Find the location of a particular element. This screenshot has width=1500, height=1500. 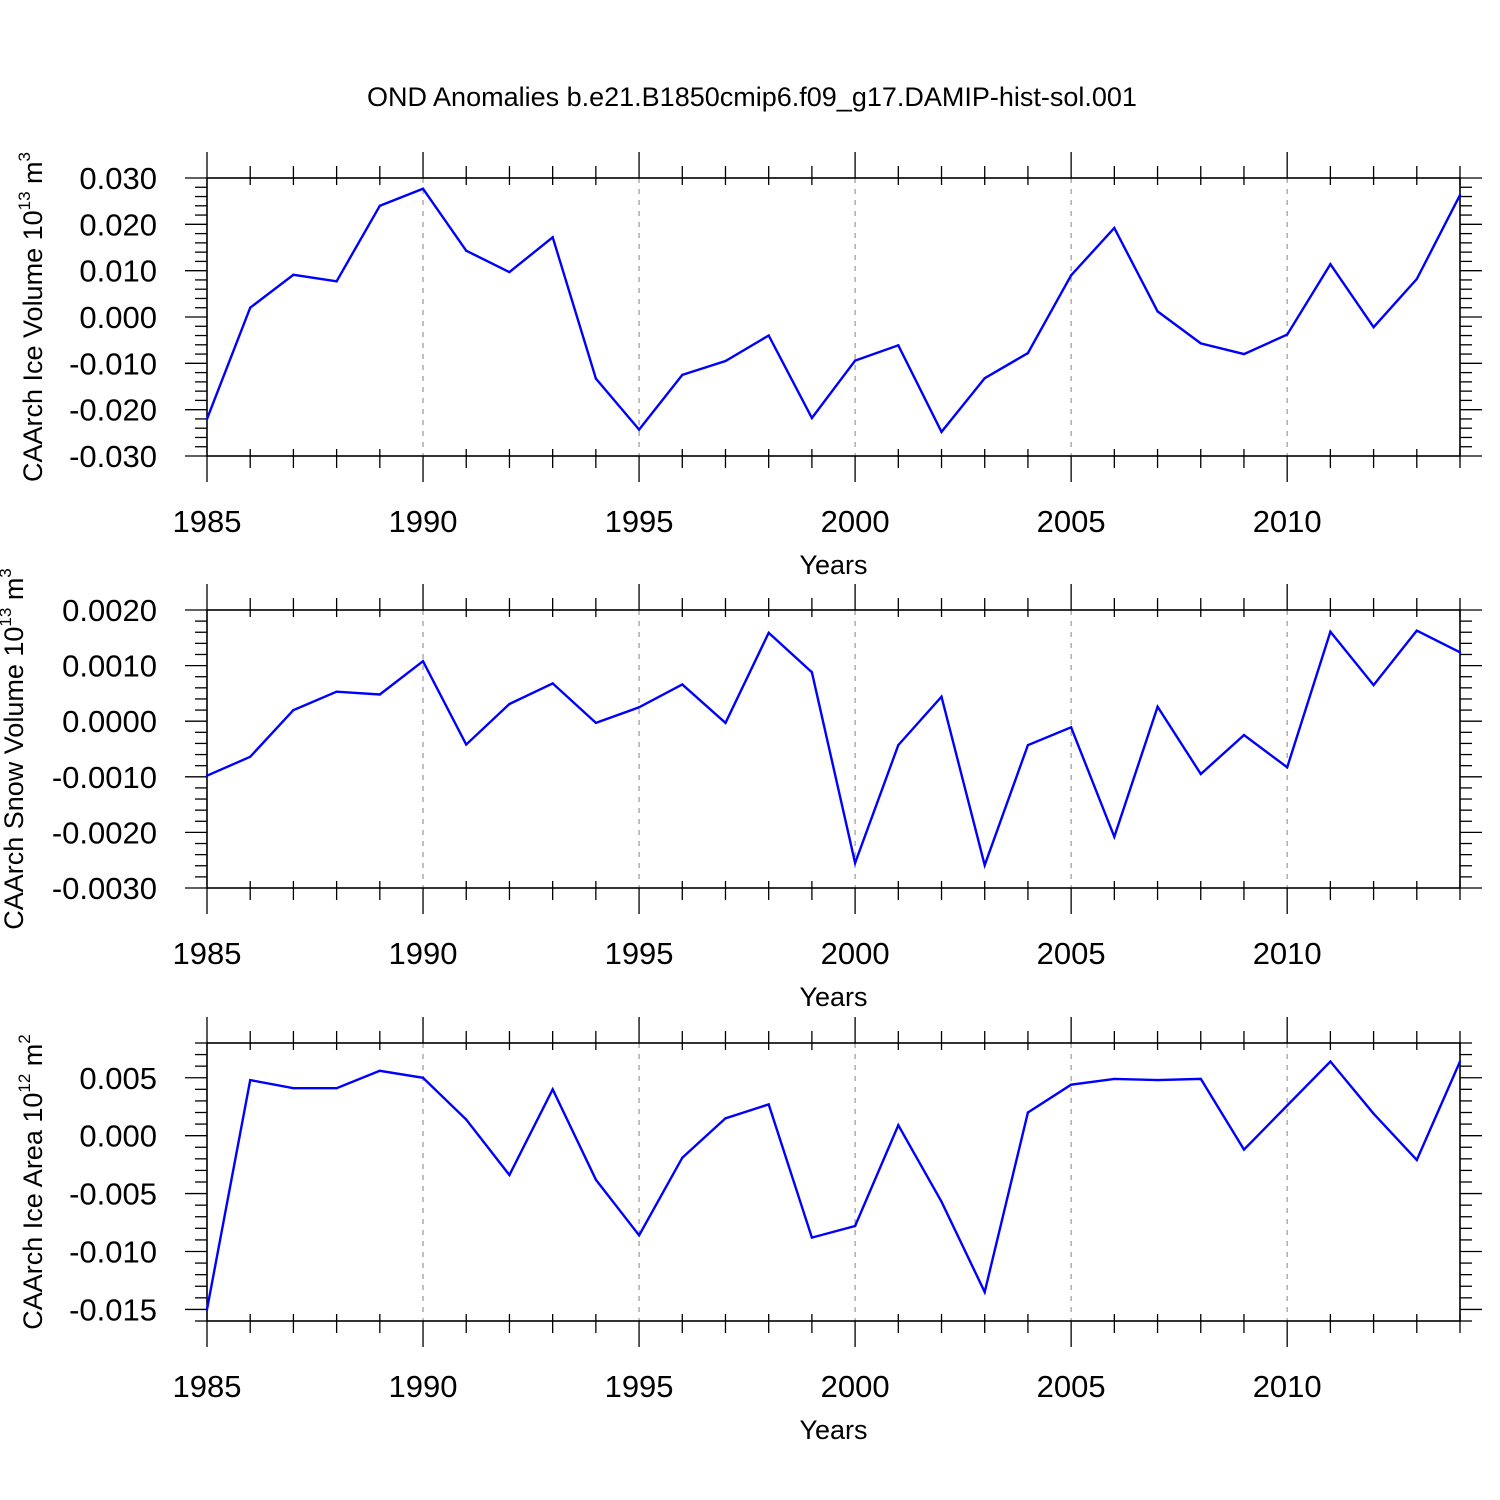

panel-1-y-tick-label: -0.030 is located at coordinates (113, 456).